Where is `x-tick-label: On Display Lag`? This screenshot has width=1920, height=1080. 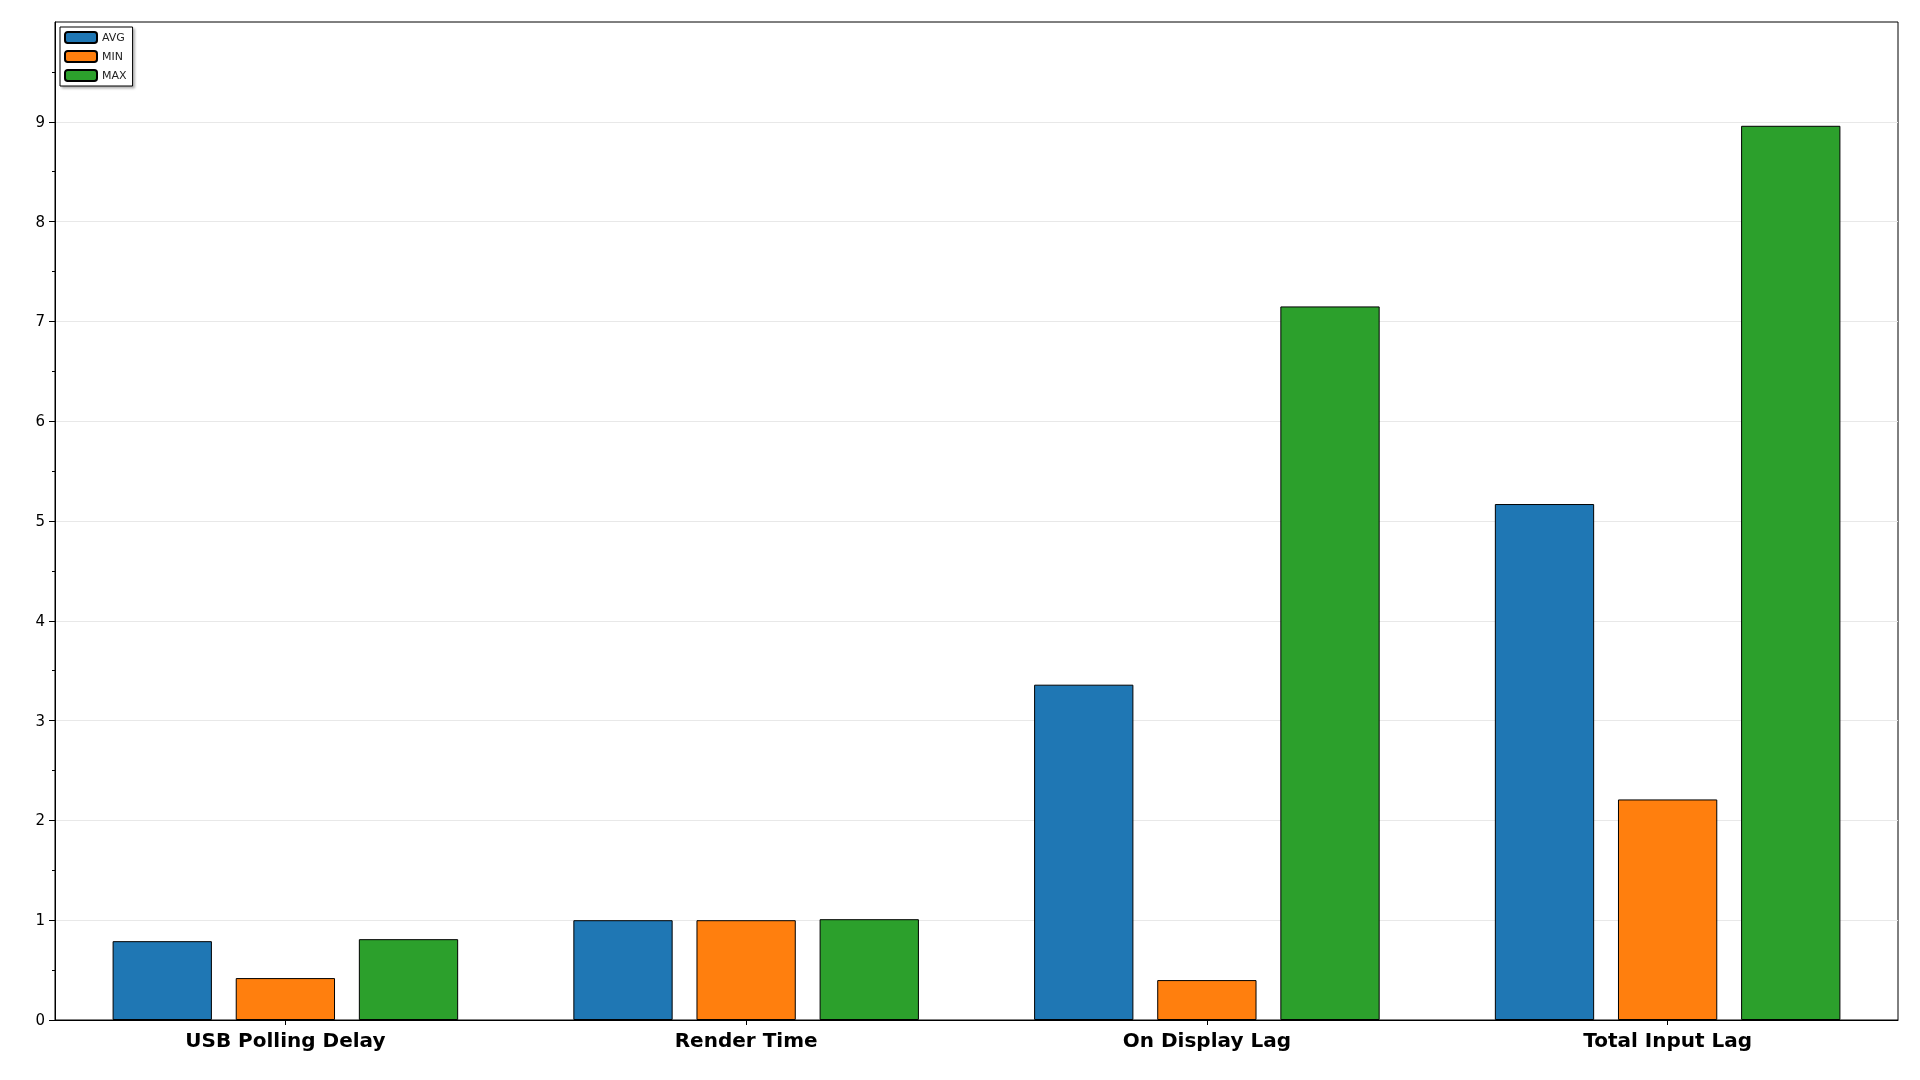 x-tick-label: On Display Lag is located at coordinates (1206, 1040).